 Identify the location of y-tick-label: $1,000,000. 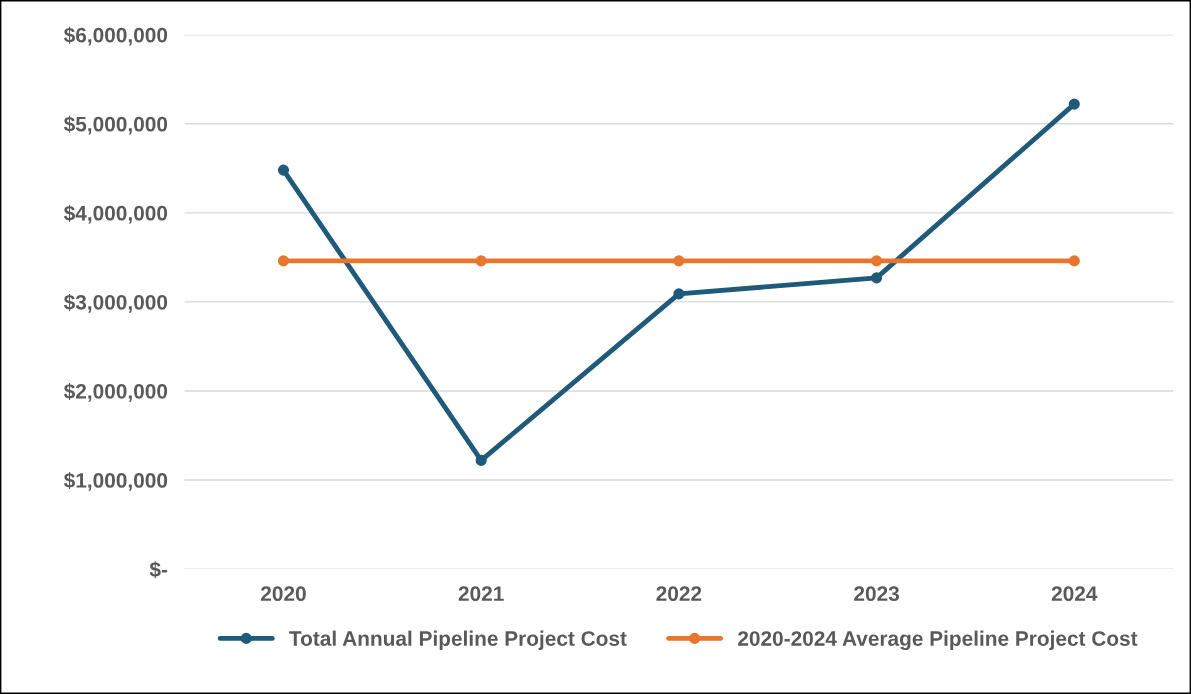
(115, 481).